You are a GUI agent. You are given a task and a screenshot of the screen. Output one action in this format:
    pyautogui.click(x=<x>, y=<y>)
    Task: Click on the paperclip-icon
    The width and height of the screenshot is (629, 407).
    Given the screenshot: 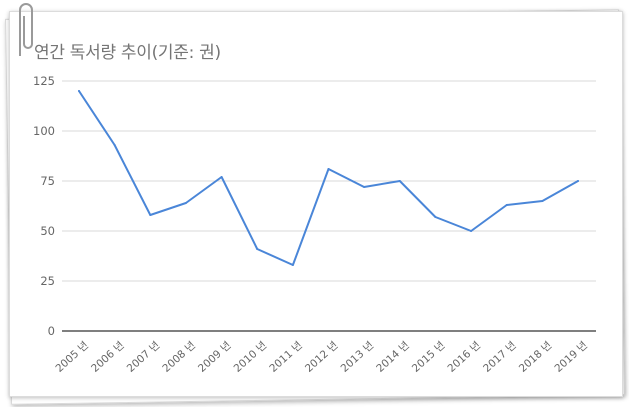 What is the action you would take?
    pyautogui.click(x=26, y=29)
    